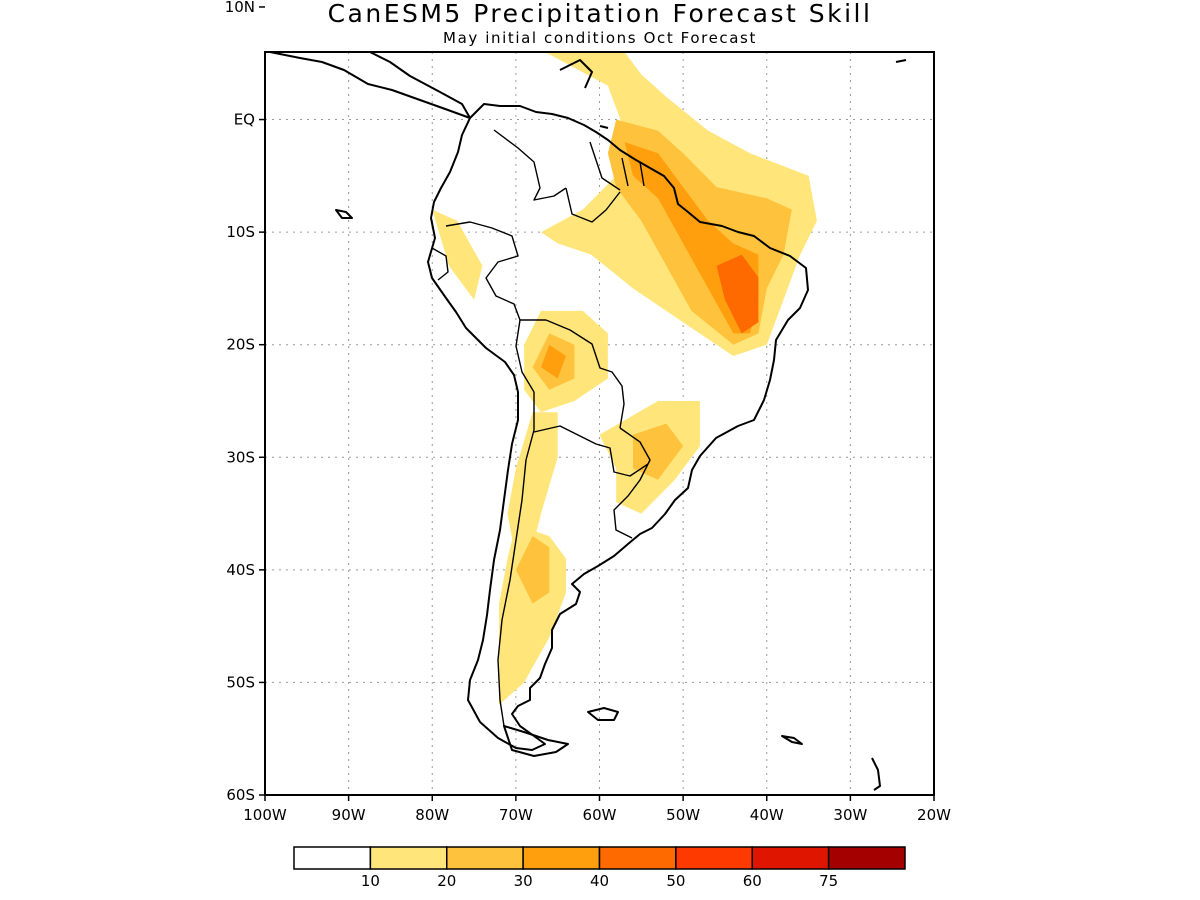  What do you see at coordinates (440, 264) in the screenshot?
I see `border-ecuador-peru` at bounding box center [440, 264].